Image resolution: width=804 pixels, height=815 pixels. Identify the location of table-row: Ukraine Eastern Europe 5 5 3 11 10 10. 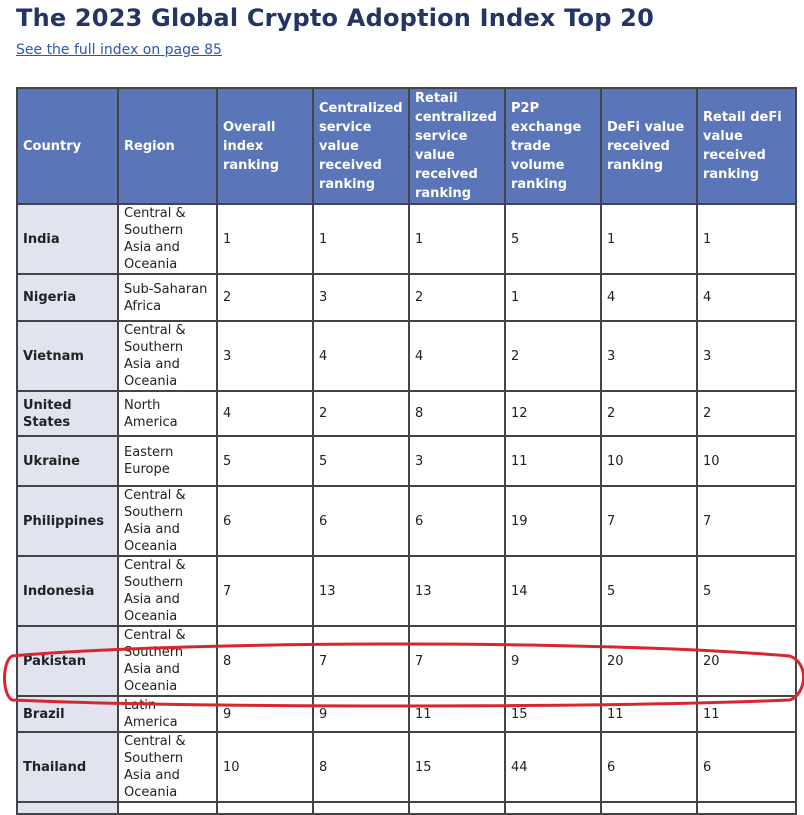
(406, 461).